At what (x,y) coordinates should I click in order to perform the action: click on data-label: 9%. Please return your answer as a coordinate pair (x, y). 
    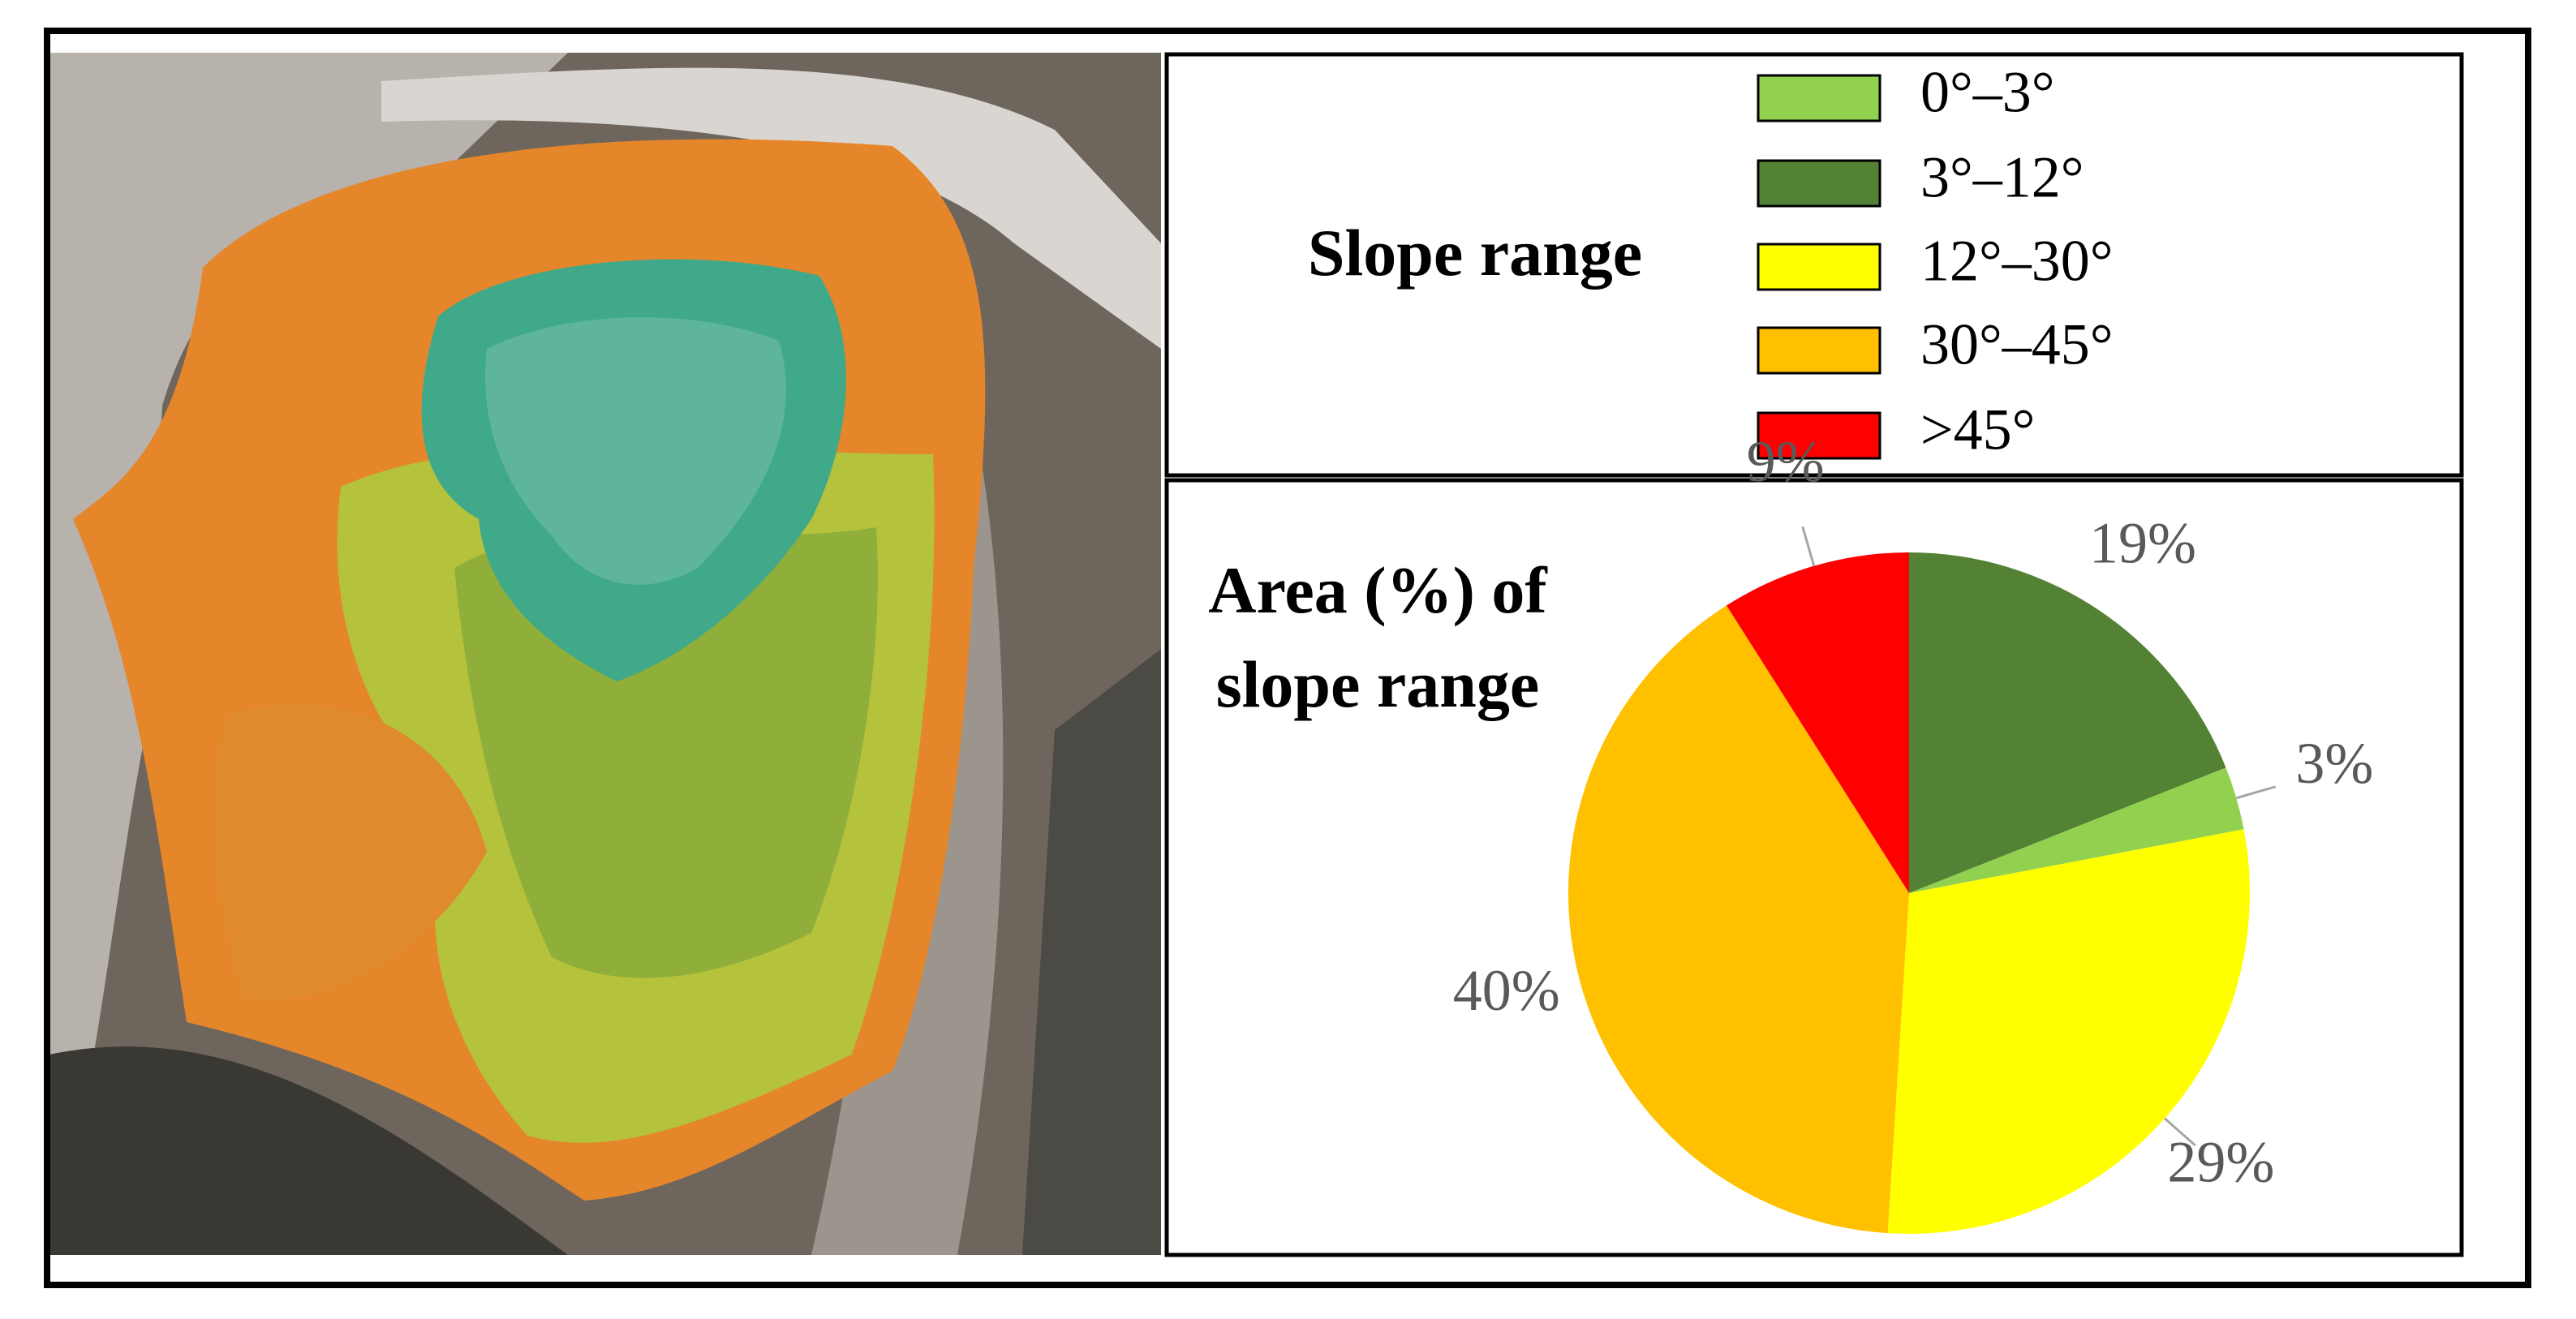
    Looking at the image, I should click on (1786, 461).